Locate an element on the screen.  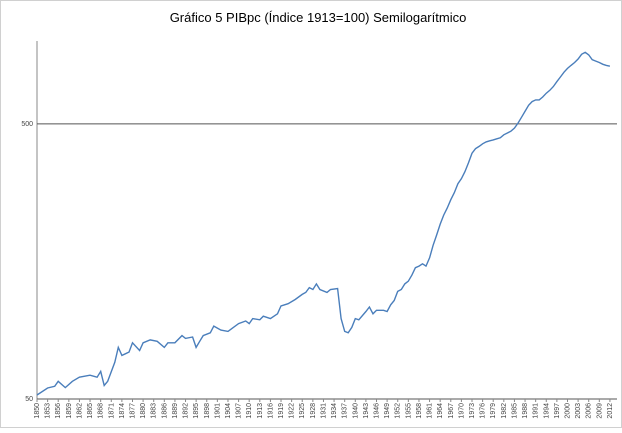
x-tick-label: 1850 is located at coordinates (37, 411).